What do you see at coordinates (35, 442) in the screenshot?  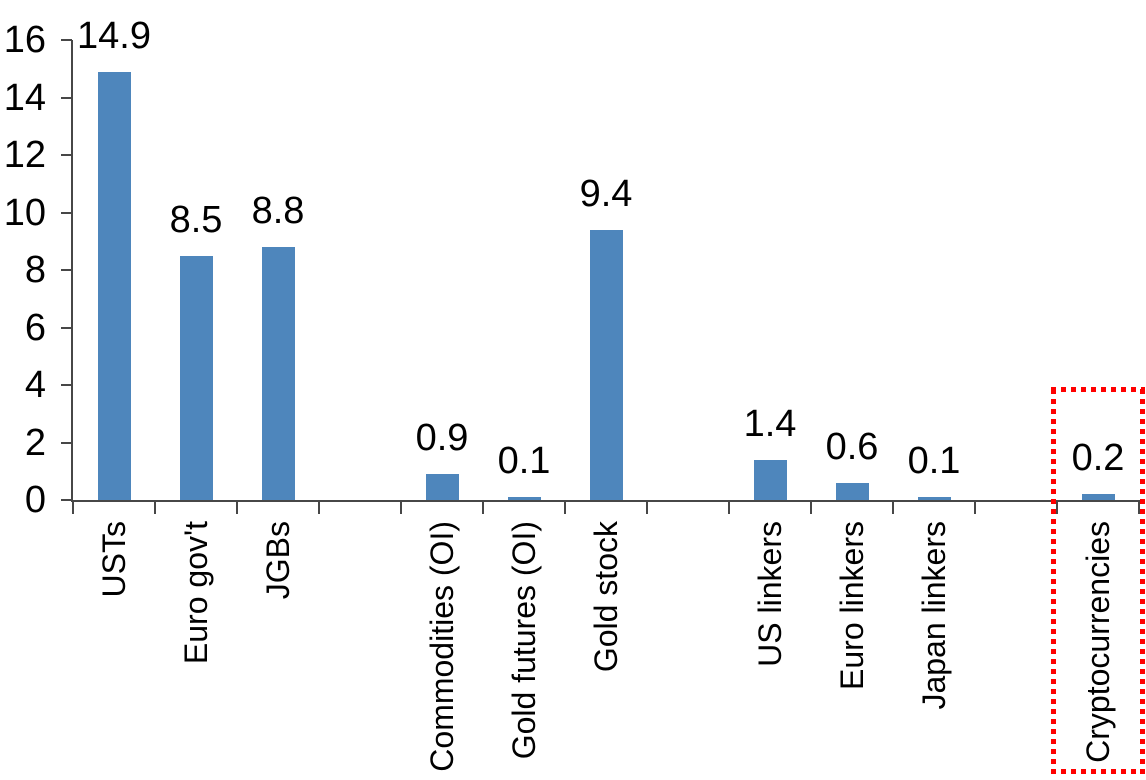 I see `y-tick-label: 2` at bounding box center [35, 442].